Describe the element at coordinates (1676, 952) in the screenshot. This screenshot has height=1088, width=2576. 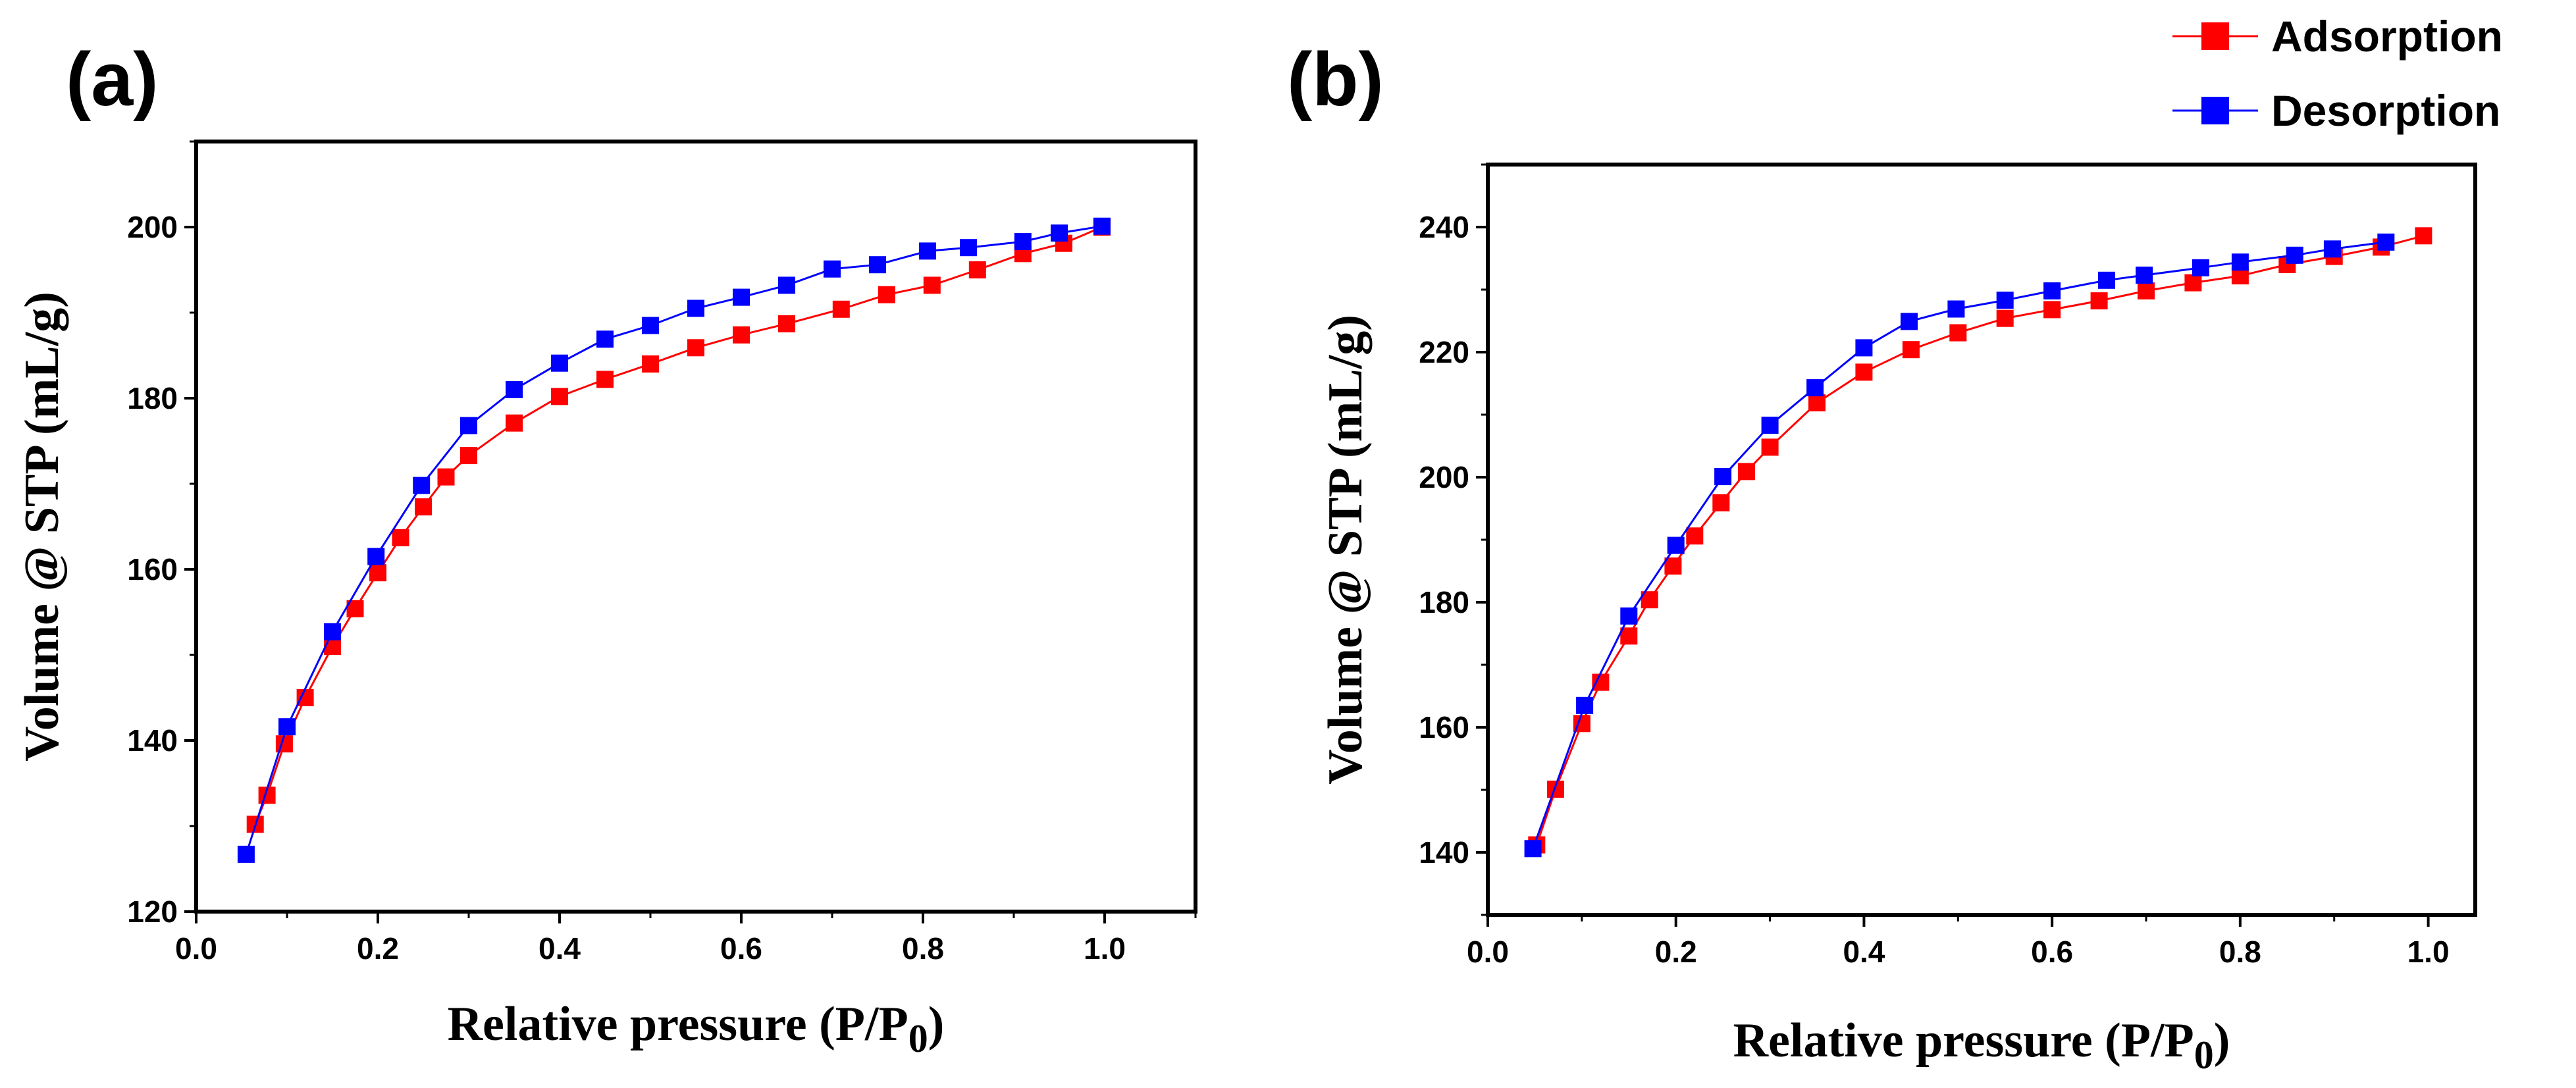
I see `x-tick-label-b-1: 0.2` at that location.